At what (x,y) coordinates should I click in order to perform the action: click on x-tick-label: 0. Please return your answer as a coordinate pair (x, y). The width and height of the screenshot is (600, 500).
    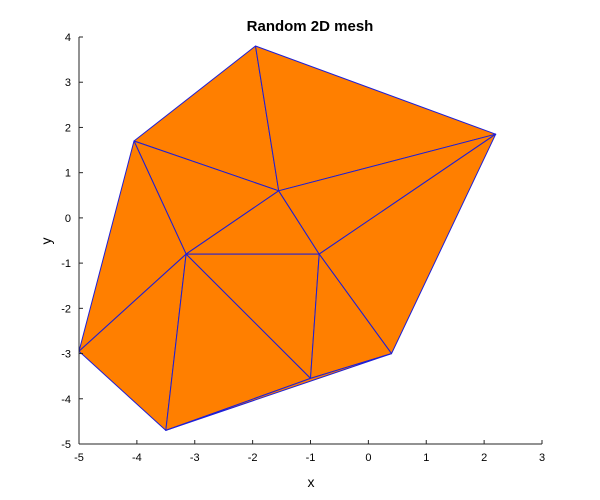
    Looking at the image, I should click on (368, 458).